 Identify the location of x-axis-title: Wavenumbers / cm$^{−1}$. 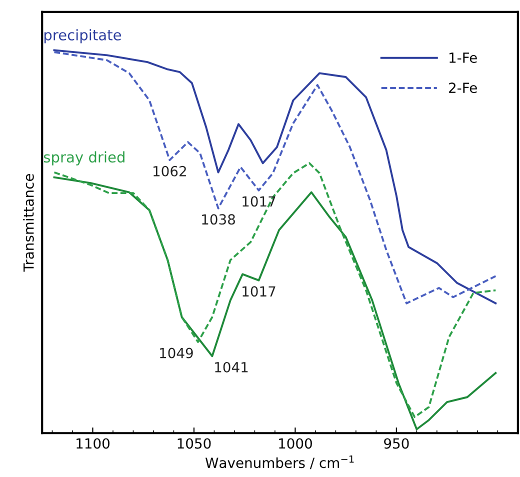
(279, 462).